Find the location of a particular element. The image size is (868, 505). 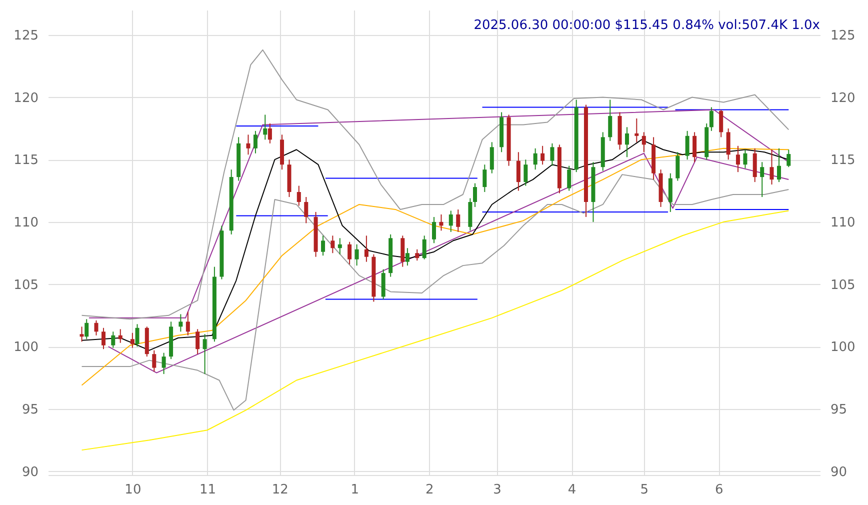

y2-tick-label: 105 is located at coordinates (843, 285).